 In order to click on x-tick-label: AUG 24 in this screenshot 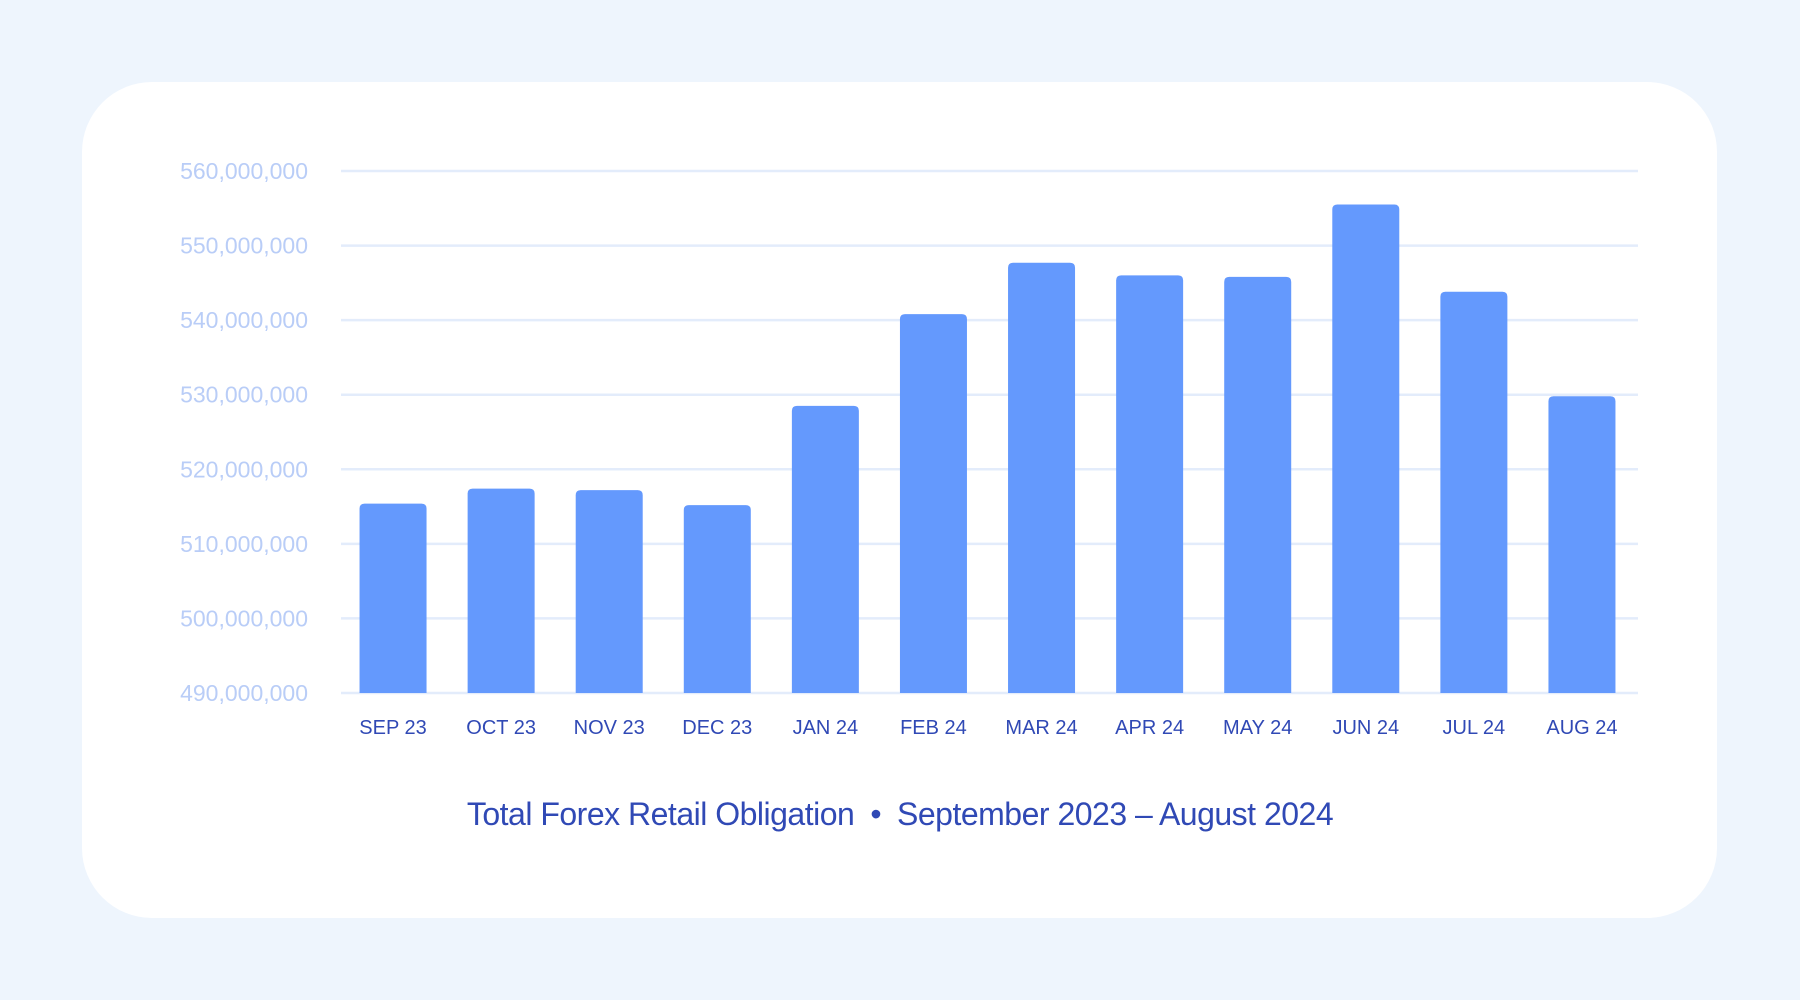, I will do `click(1581, 728)`.